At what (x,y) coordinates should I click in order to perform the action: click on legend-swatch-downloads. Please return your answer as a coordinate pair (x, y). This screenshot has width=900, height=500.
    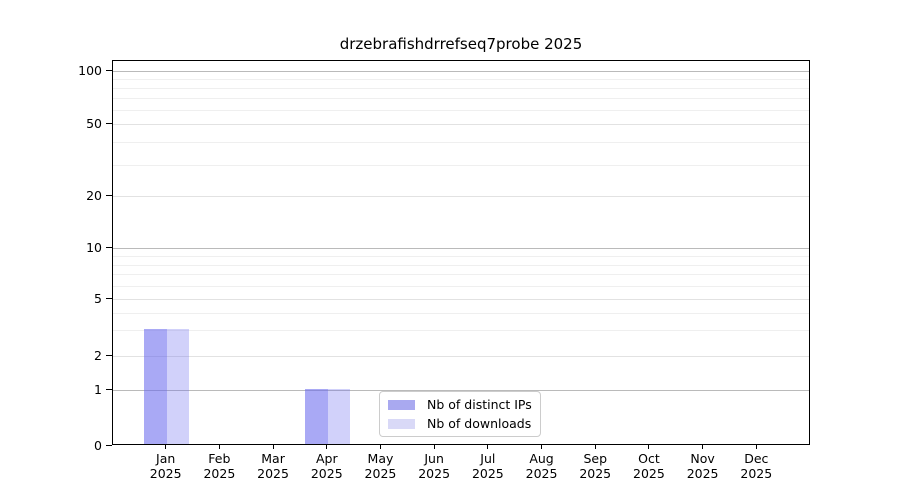
    Looking at the image, I should click on (401, 423).